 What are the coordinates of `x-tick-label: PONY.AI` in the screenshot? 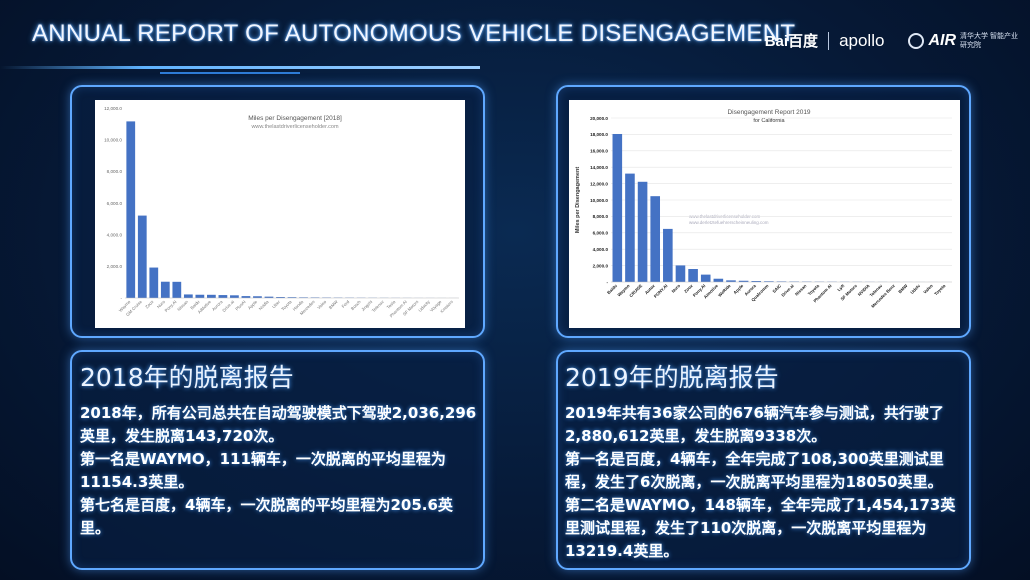 It's located at (661, 291).